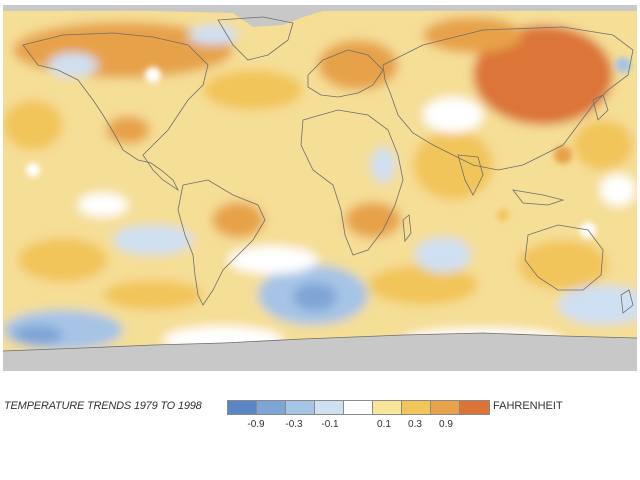 This screenshot has height=480, width=640. I want to click on legend-caption: TEMPERATURE TRENDS 1979 TO 1998, so click(103, 406).